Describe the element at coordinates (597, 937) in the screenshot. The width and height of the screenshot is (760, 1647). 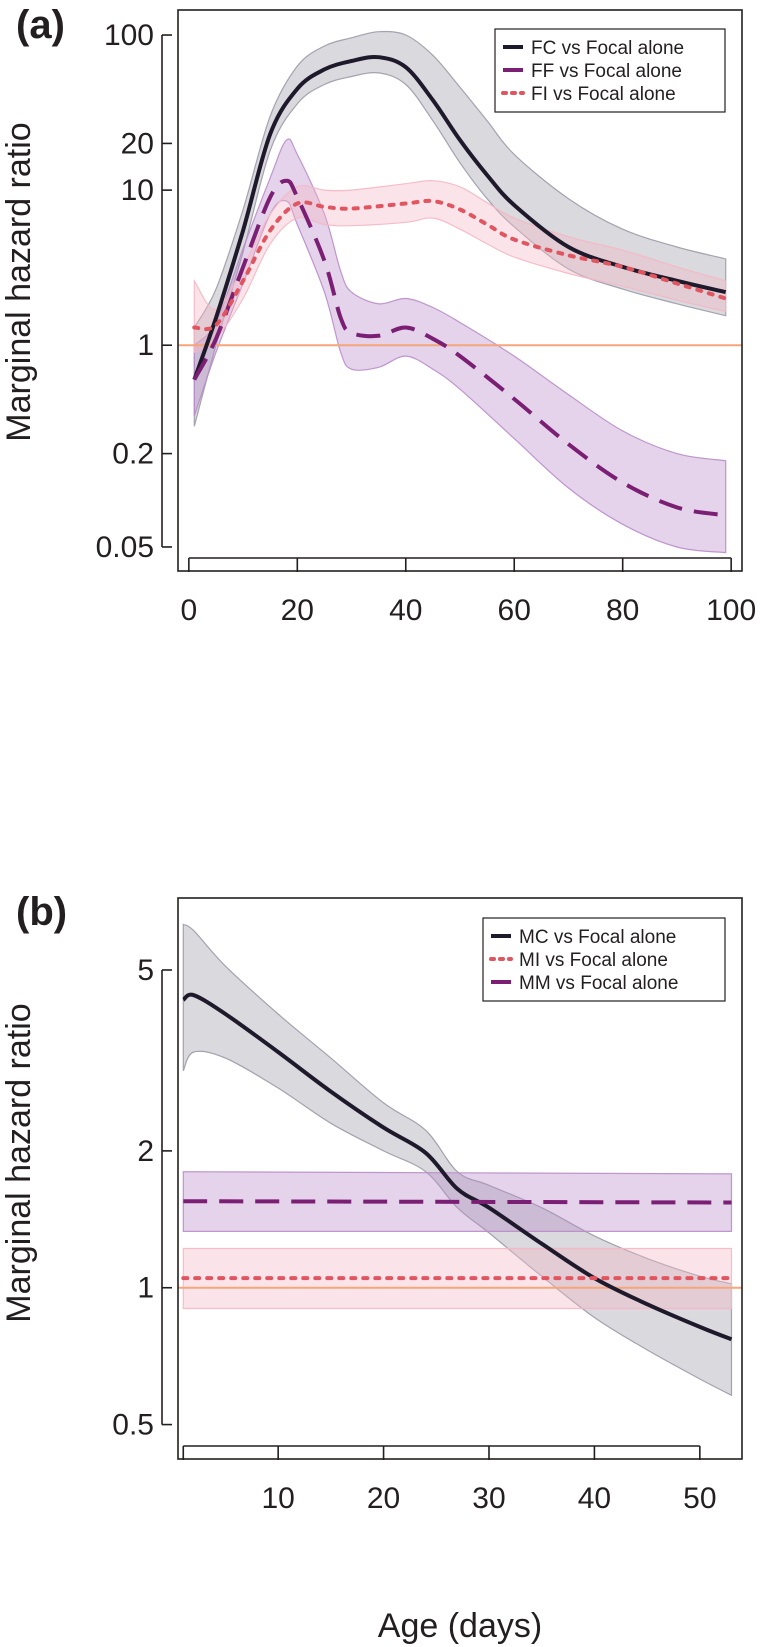
I see `panel-b-legend-label-0: MC vs Focal alone` at that location.